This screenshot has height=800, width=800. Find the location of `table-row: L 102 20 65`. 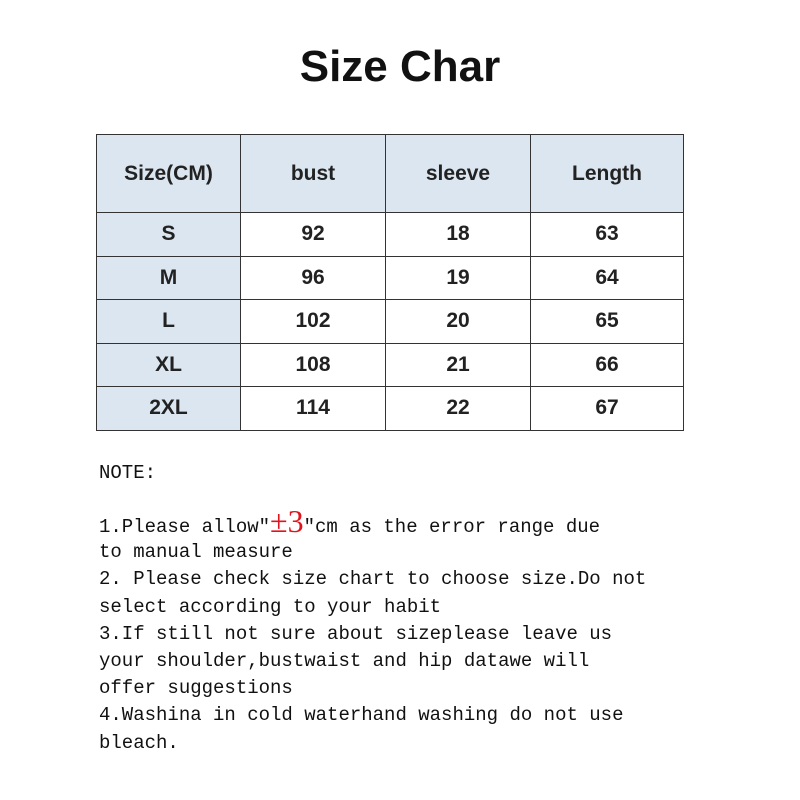

table-row: L 102 20 65 is located at coordinates (390, 321).